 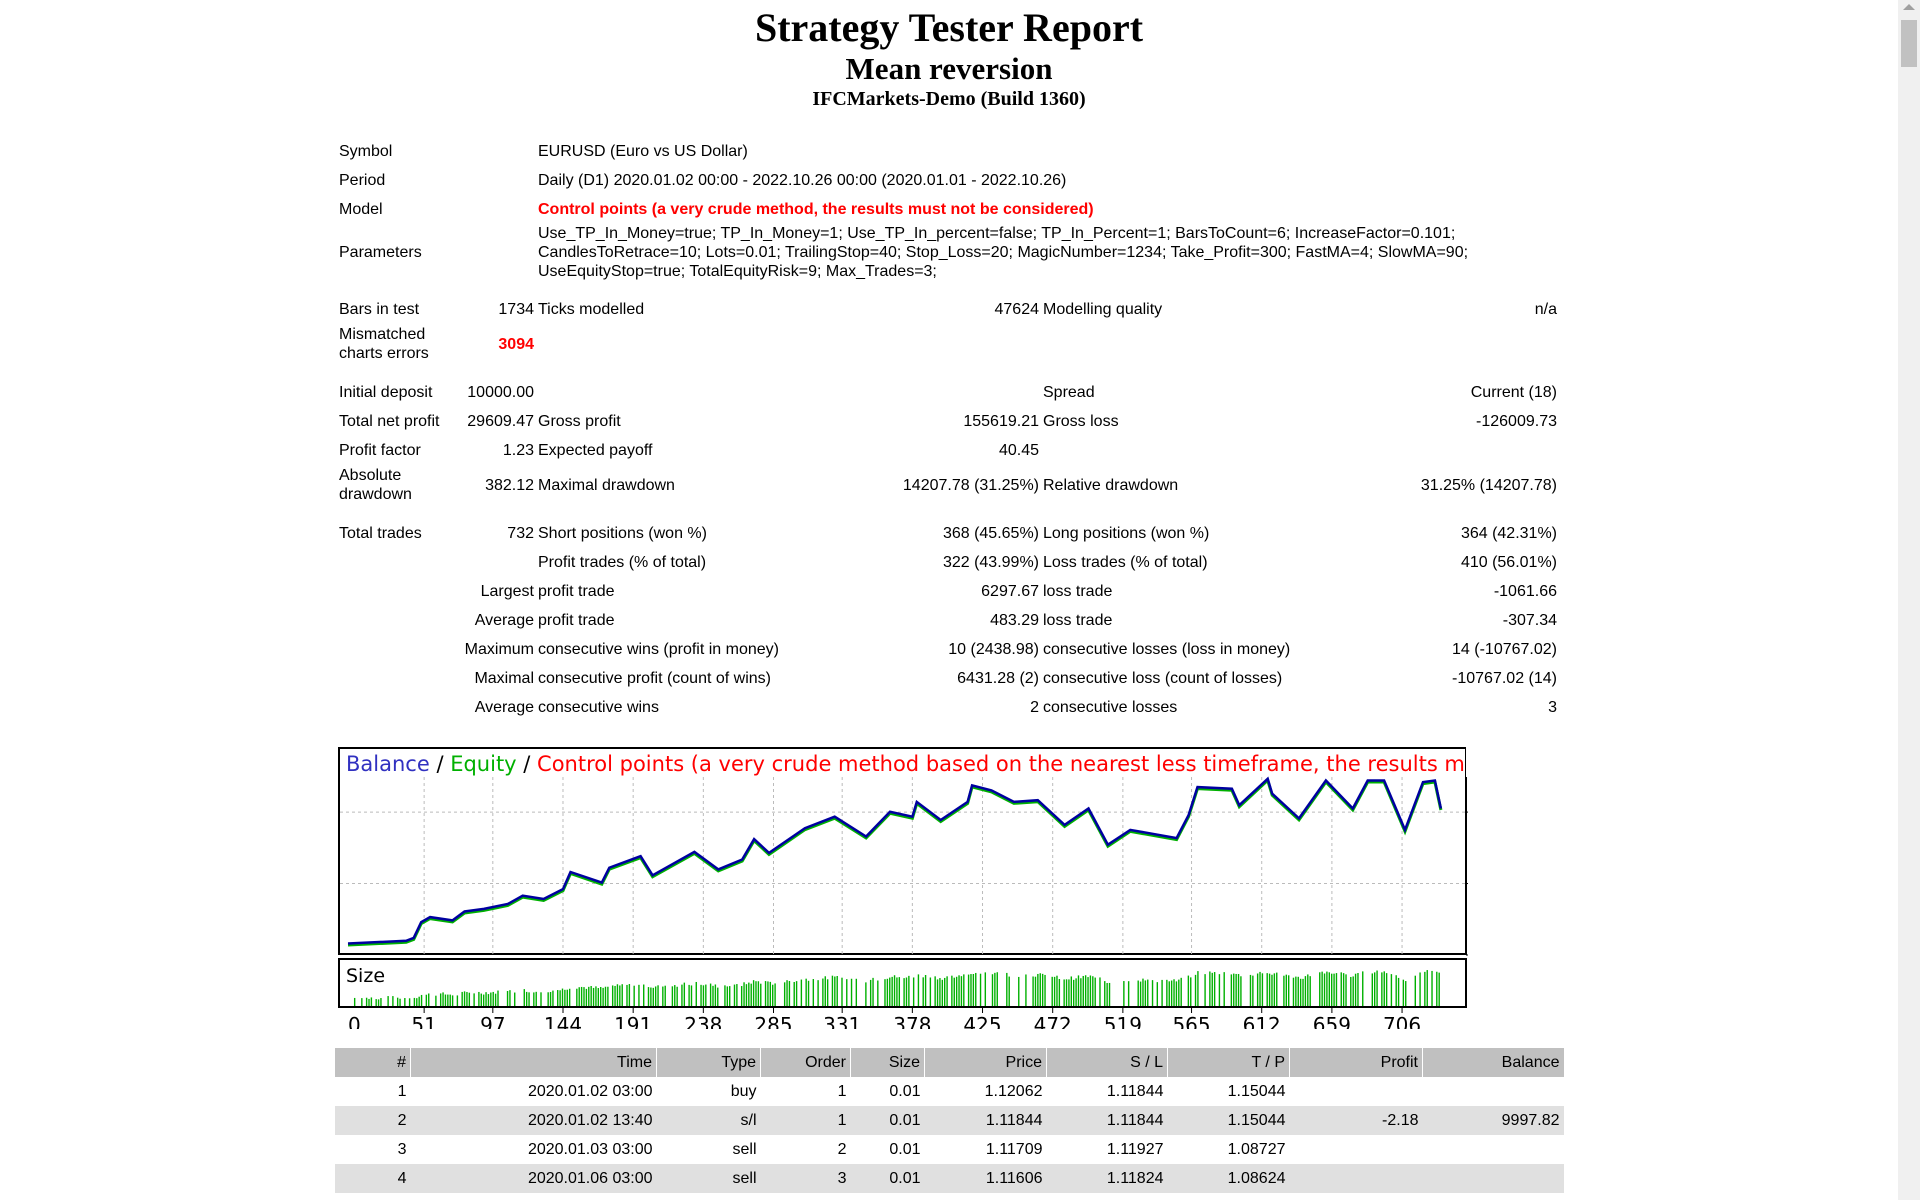 What do you see at coordinates (1014, 620) in the screenshot?
I see `average-profit: 483.29` at bounding box center [1014, 620].